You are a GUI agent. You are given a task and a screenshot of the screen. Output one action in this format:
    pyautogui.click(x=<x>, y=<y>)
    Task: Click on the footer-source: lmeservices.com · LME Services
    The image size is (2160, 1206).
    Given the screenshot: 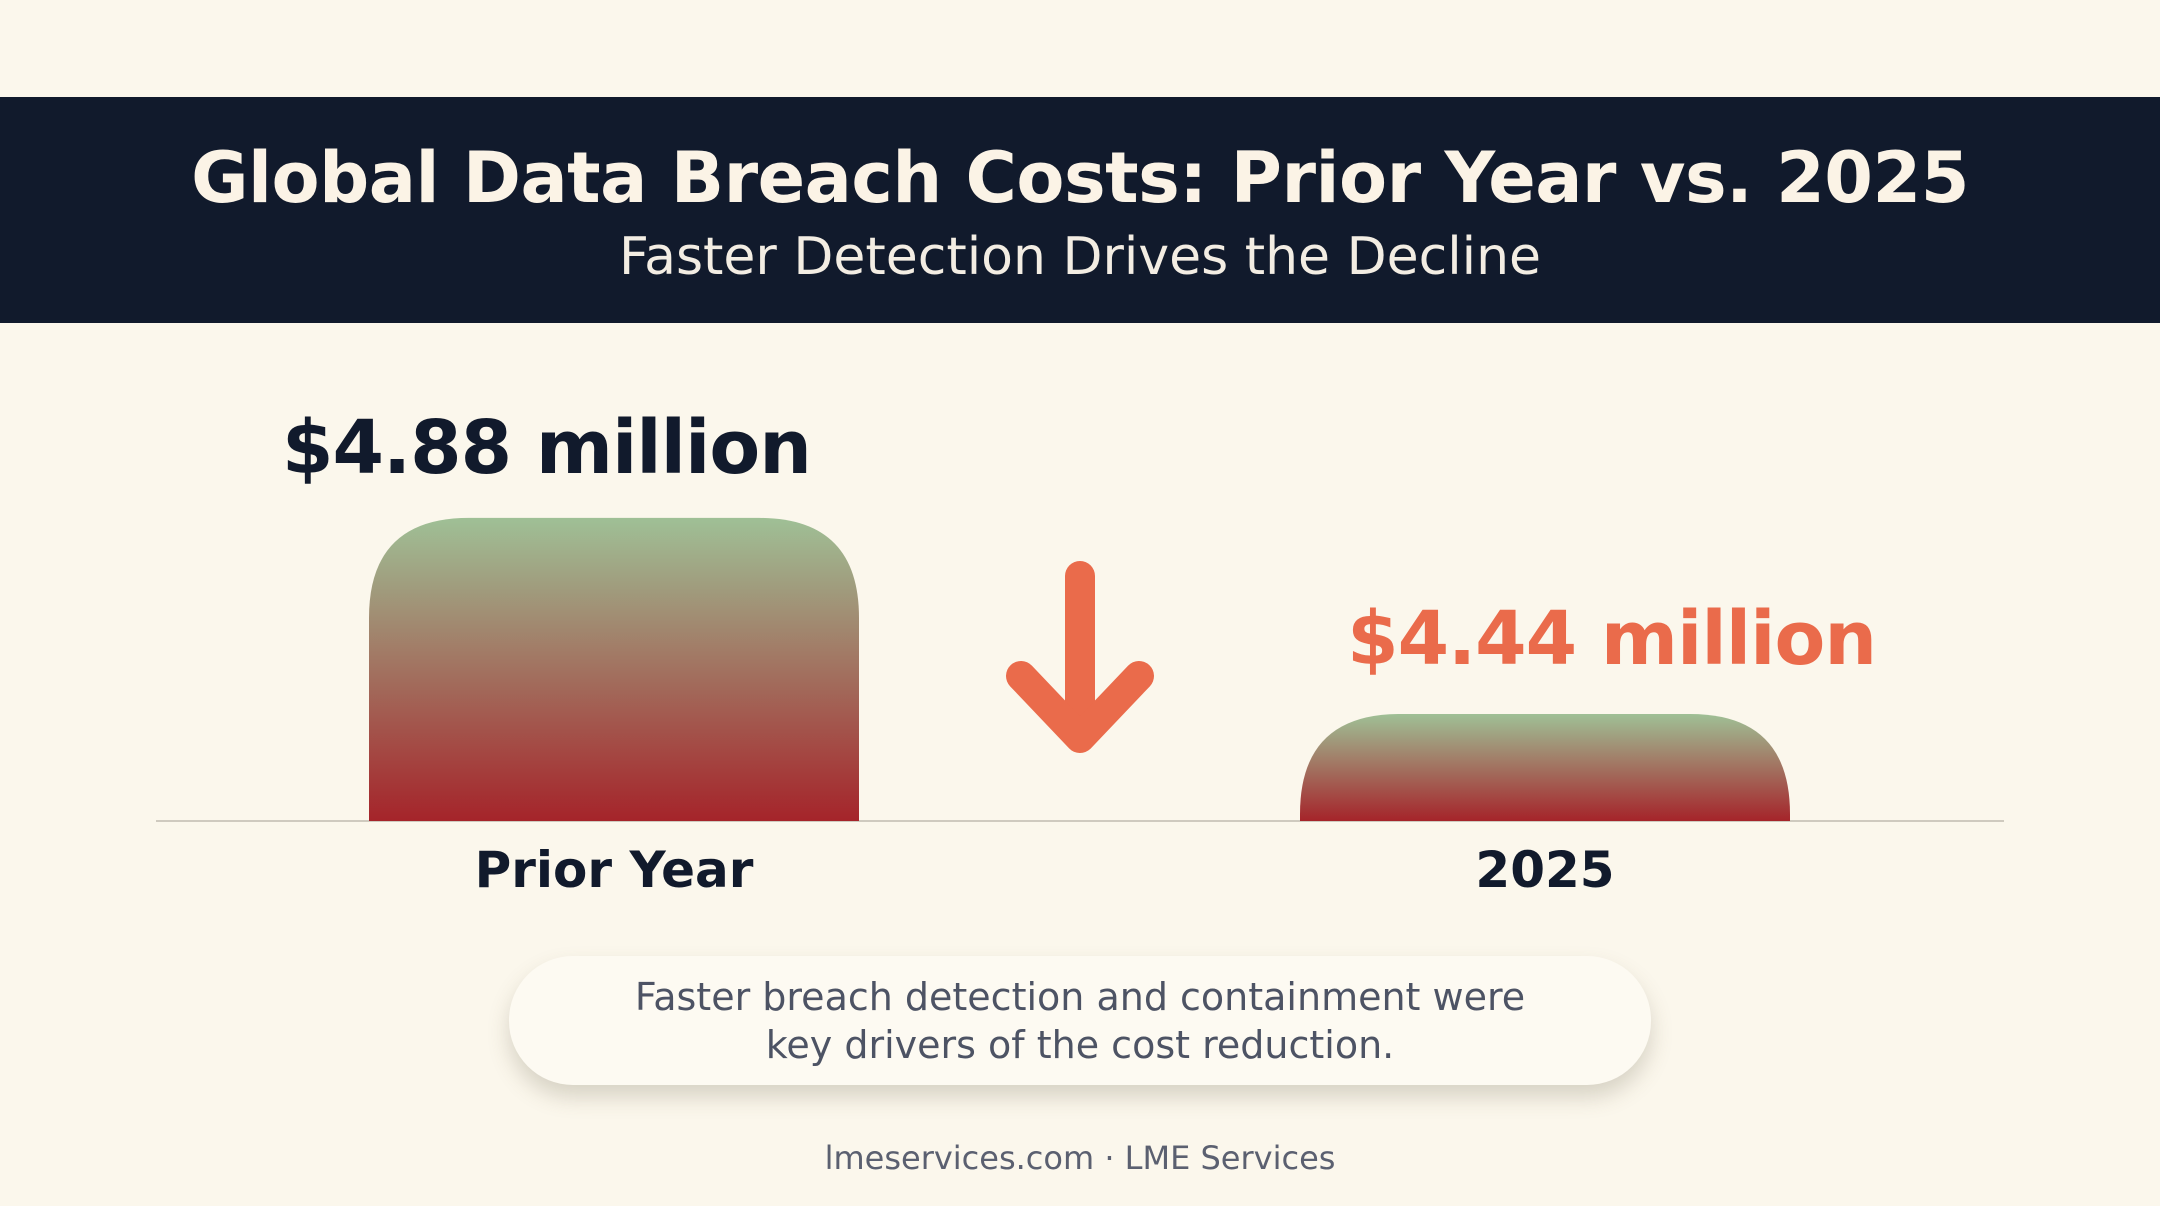 What is the action you would take?
    pyautogui.click(x=1080, y=1158)
    